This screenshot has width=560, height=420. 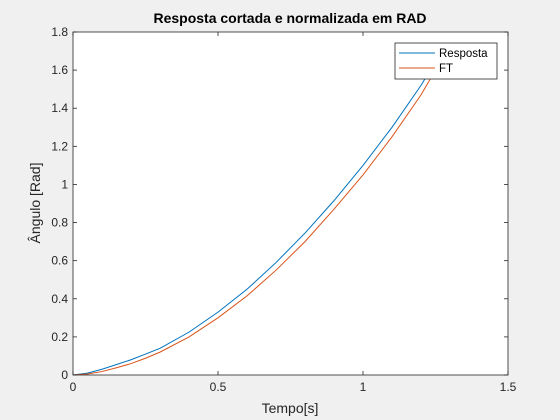 What do you see at coordinates (59, 337) in the screenshot?
I see `y-tick-label: 0.2` at bounding box center [59, 337].